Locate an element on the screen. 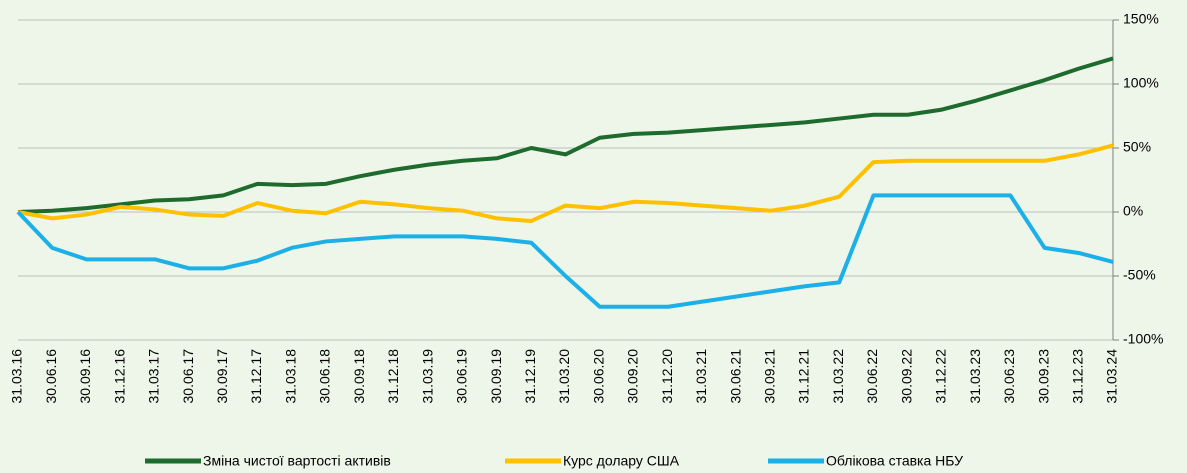 The image size is (1187, 473). x-tick-label: 30.06.20 is located at coordinates (598, 376).